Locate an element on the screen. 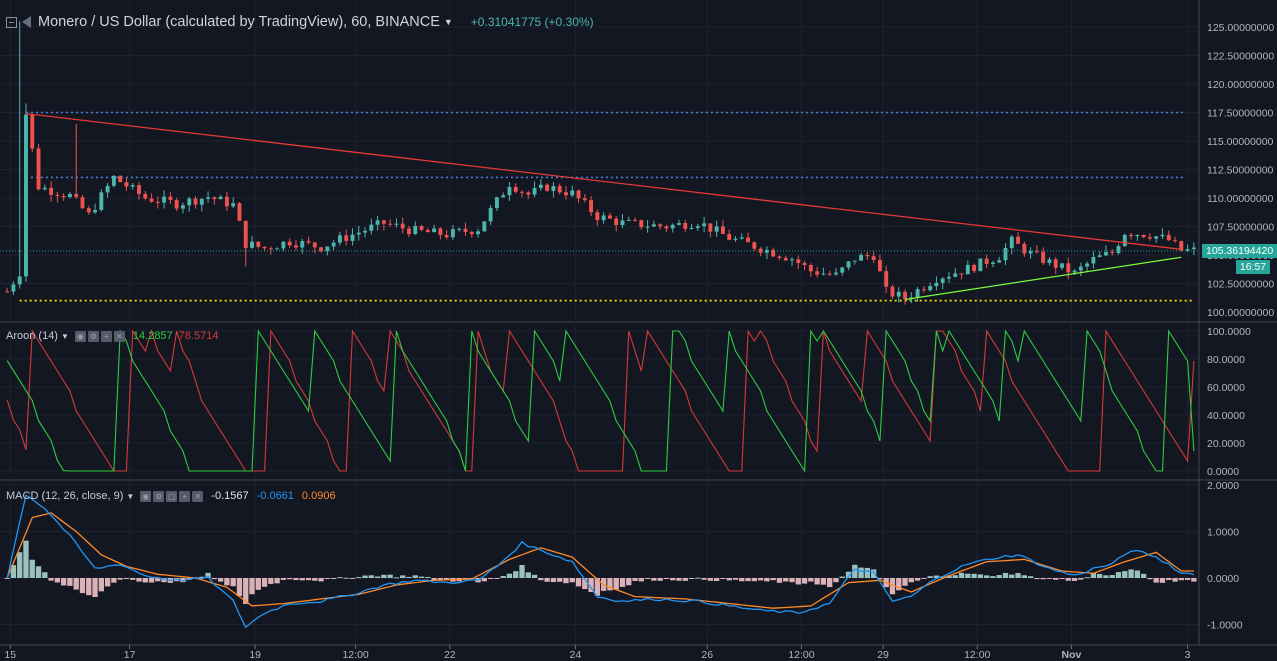  close-icon: ✕ is located at coordinates (198, 496).